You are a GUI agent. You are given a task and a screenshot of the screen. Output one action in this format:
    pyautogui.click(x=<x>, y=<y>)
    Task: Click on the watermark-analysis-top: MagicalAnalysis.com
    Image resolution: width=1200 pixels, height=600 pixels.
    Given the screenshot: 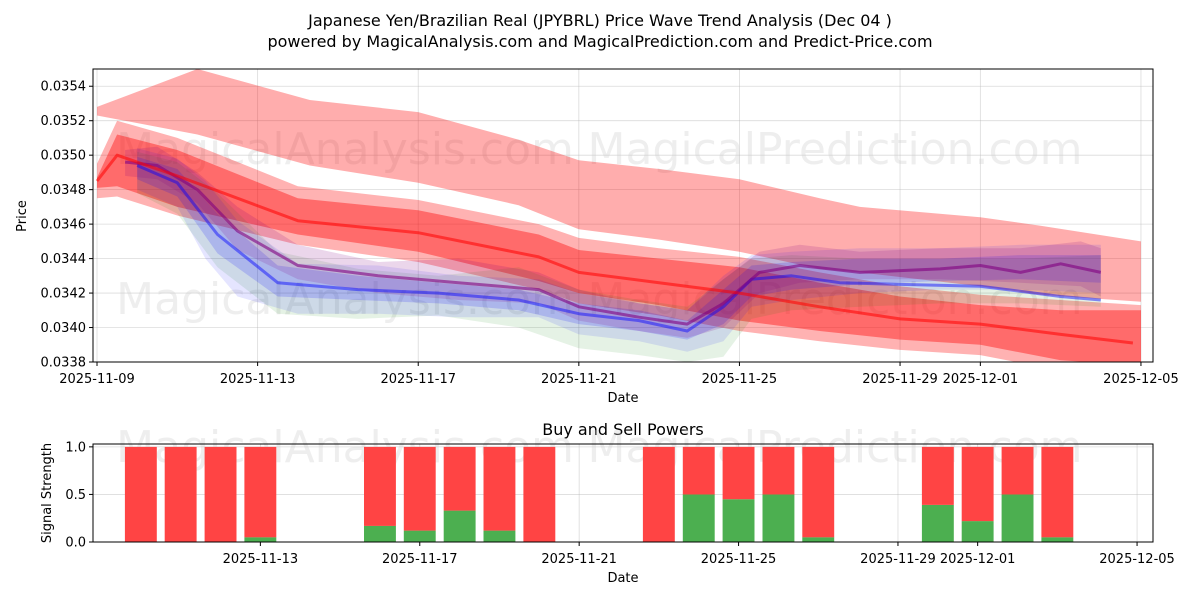 What is the action you would take?
    pyautogui.click(x=345, y=149)
    